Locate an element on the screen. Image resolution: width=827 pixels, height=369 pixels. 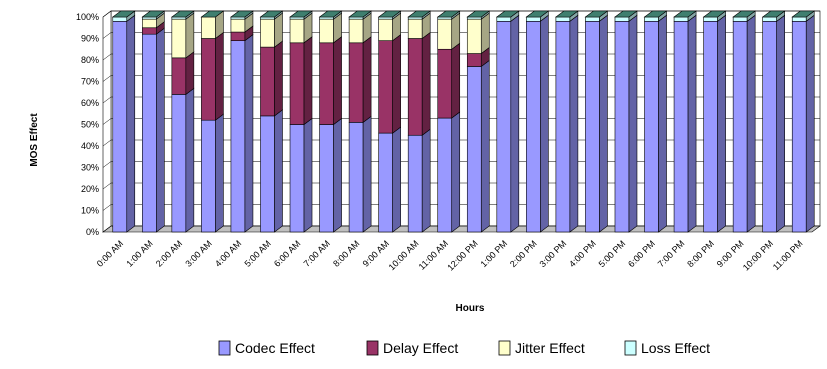
legend-item: Jitter Effect is located at coordinates (541, 348).